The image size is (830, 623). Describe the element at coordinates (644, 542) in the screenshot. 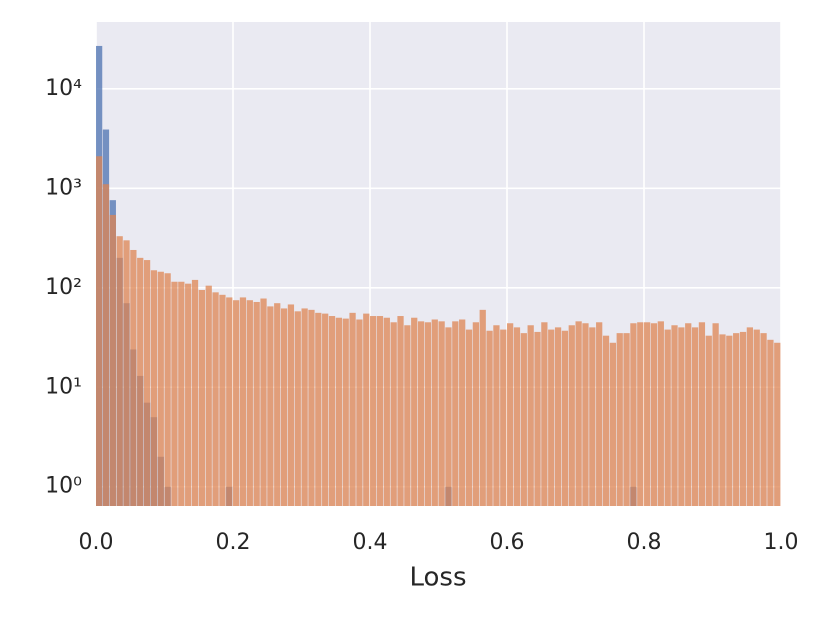

I see `x-tick-label: 0.8` at that location.